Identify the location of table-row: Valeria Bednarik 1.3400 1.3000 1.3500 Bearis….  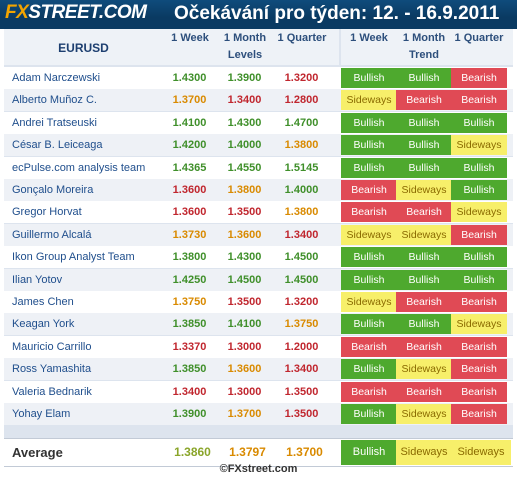
(258, 391).